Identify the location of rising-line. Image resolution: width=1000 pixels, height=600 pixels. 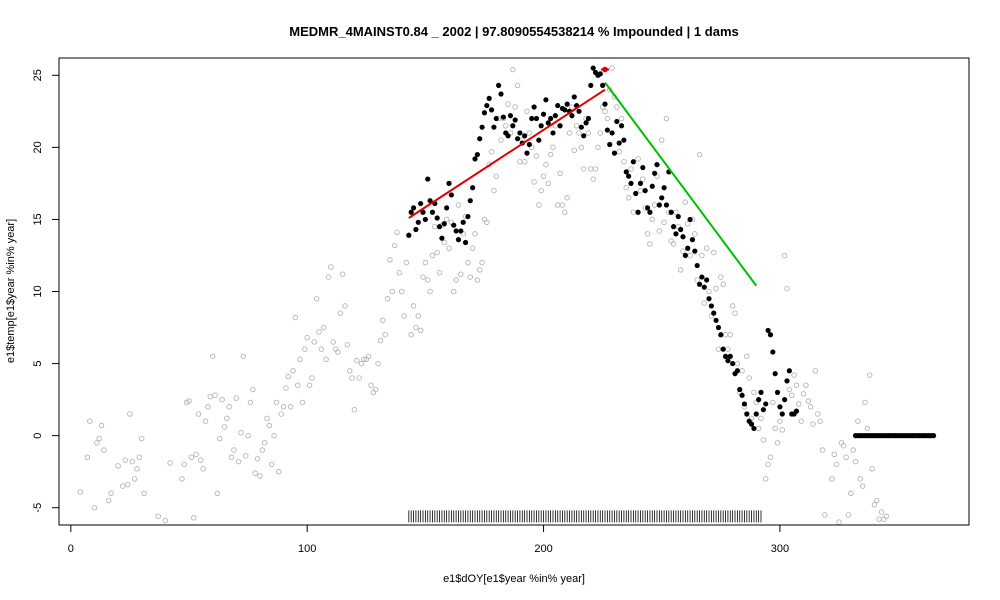
(507, 153).